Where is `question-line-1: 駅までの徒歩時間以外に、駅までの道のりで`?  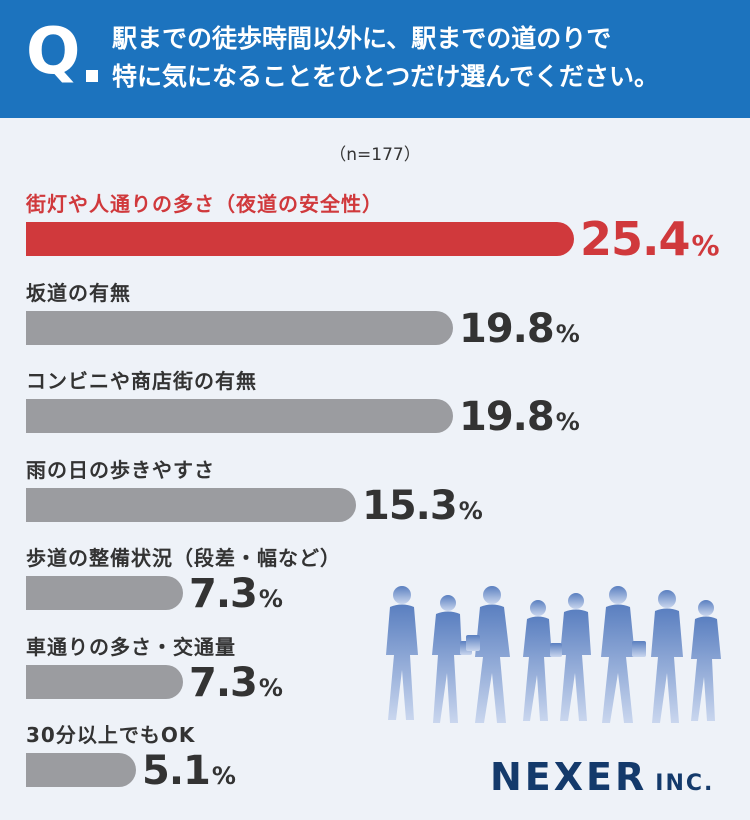 question-line-1: 駅までの徒歩時間以外に、駅までの道のりで is located at coordinates (362, 38).